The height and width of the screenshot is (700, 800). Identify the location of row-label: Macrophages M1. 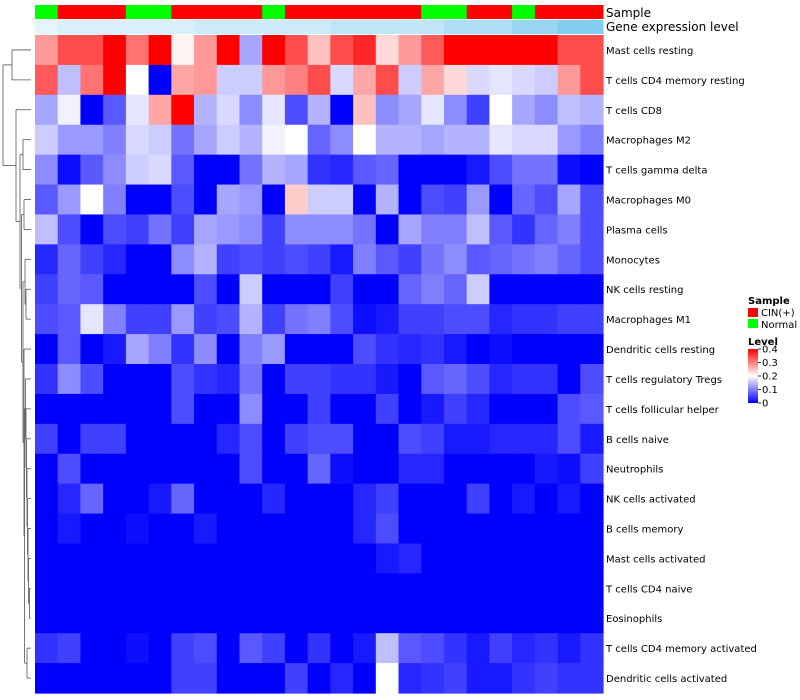
(648, 320).